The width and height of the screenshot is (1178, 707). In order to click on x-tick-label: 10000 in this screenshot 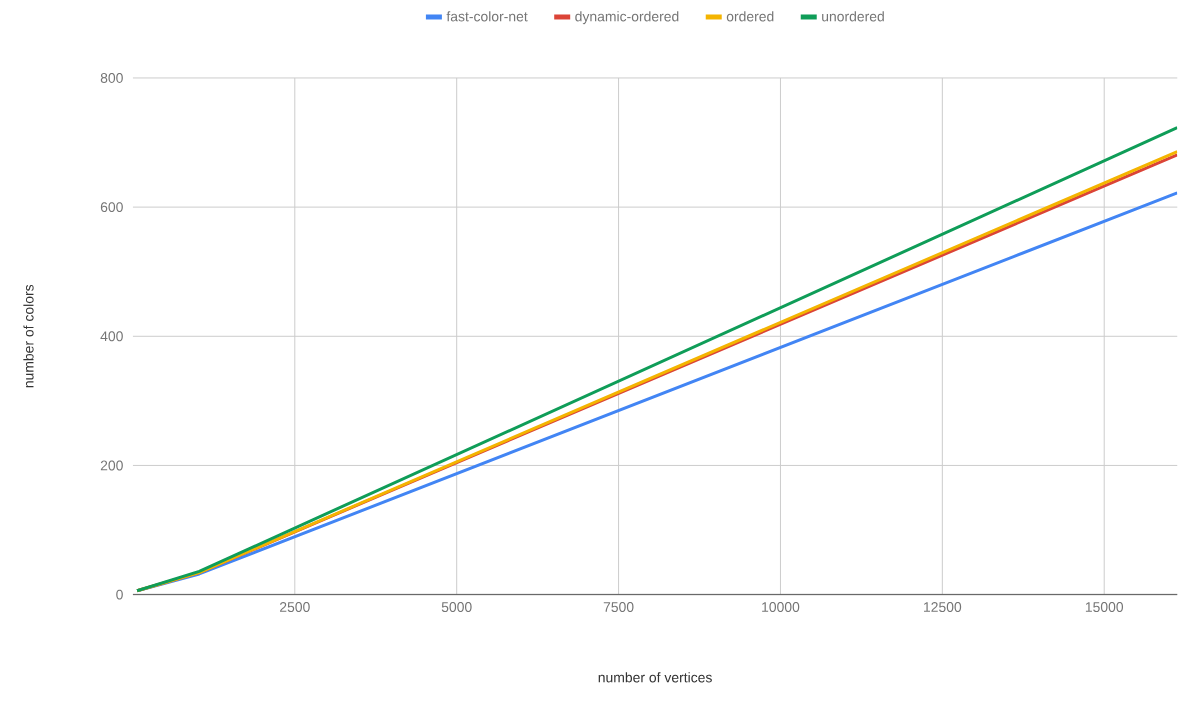, I will do `click(781, 607)`.